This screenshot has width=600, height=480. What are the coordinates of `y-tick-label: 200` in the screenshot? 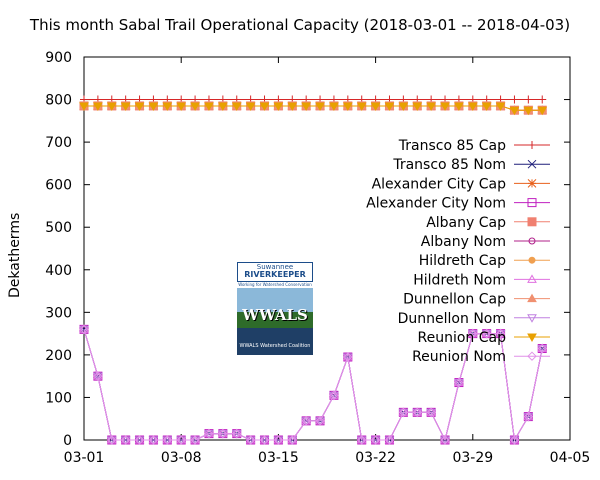 It's located at (58, 356).